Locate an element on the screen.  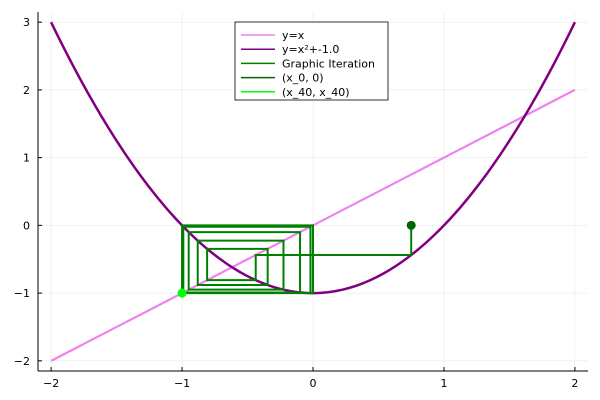
y-tick-label-1: −1 is located at coordinates (22, 293).